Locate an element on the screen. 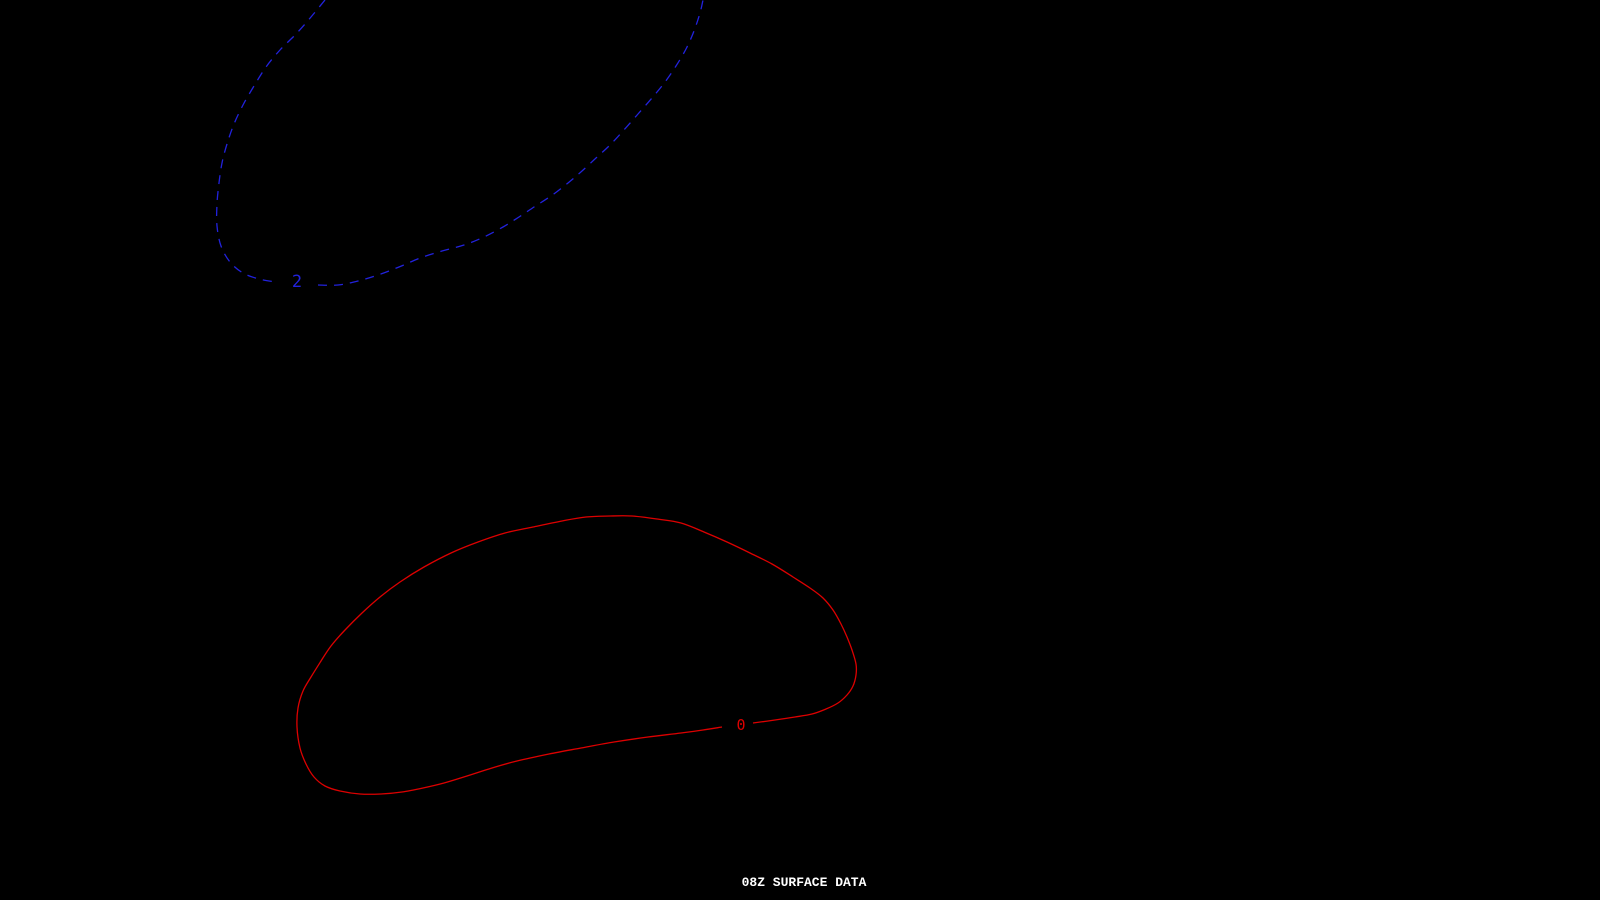 The image size is (1600, 900). contour-2-label: 2 is located at coordinates (297, 282).